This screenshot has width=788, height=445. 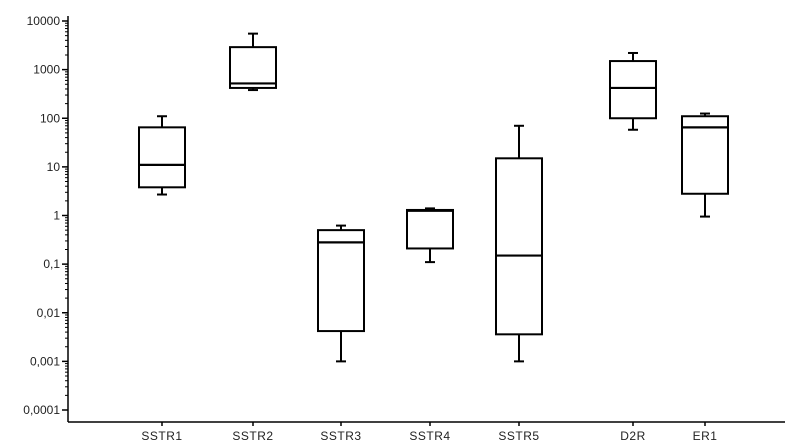 I want to click on x-category-label: ER1, so click(x=705, y=436).